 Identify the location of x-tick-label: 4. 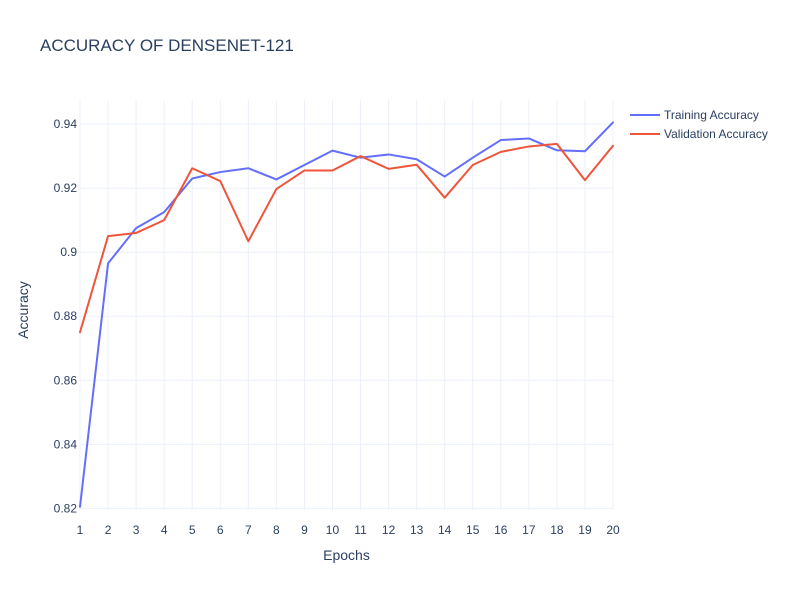
(164, 530).